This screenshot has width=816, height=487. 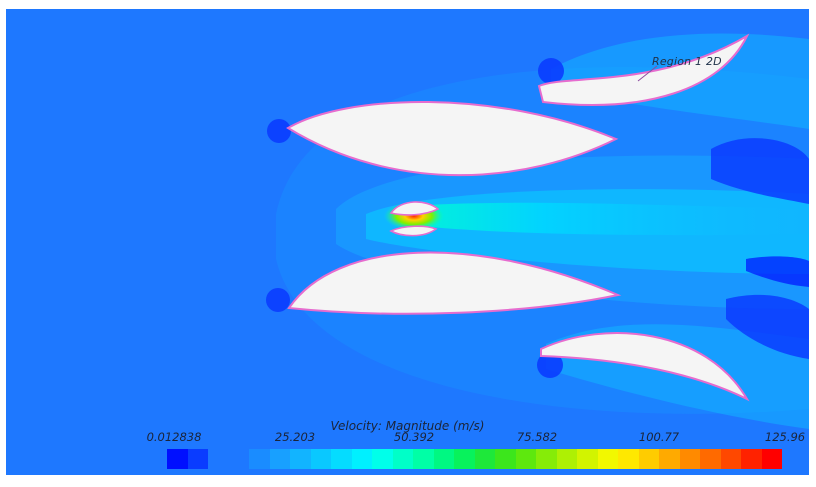 I want to click on colorbar-title: Velocity: Magnitude (m/s), so click(x=407, y=426).